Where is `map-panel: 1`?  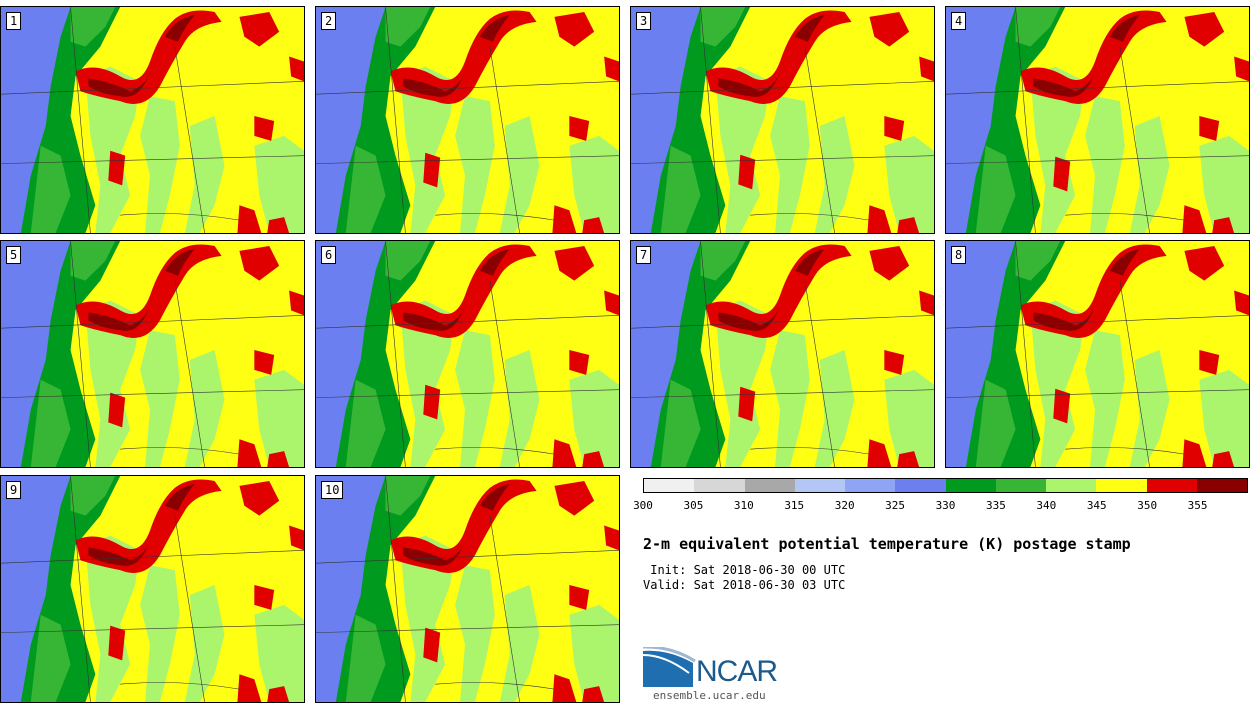
map-panel: 1 is located at coordinates (152, 120).